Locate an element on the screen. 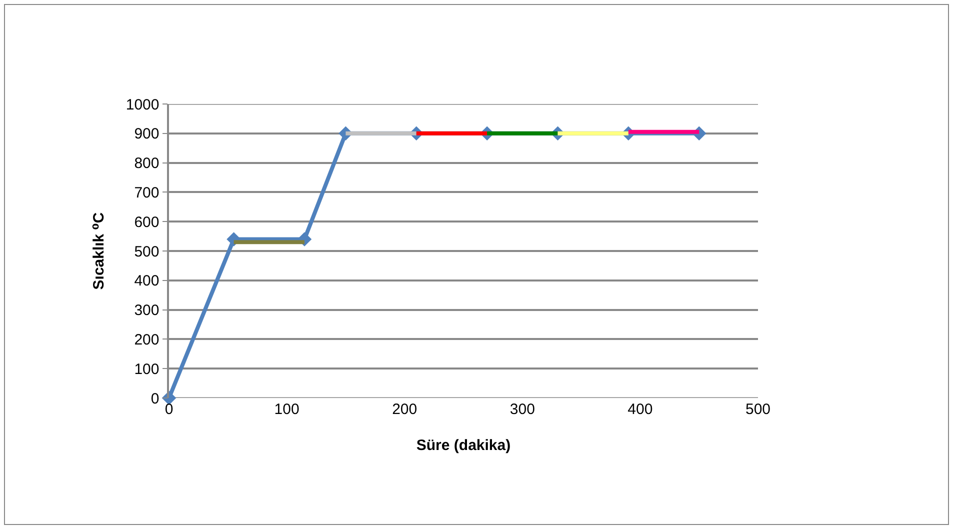 The image size is (957, 529). x-tick-label: 100 is located at coordinates (287, 409).